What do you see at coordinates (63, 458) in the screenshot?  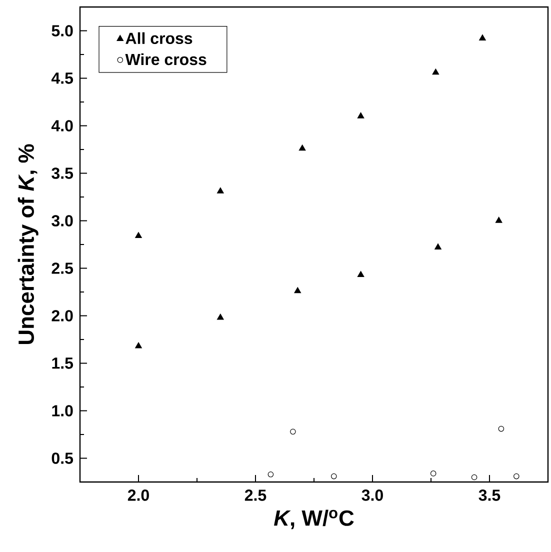 I see `y-tick-label: 0.5` at bounding box center [63, 458].